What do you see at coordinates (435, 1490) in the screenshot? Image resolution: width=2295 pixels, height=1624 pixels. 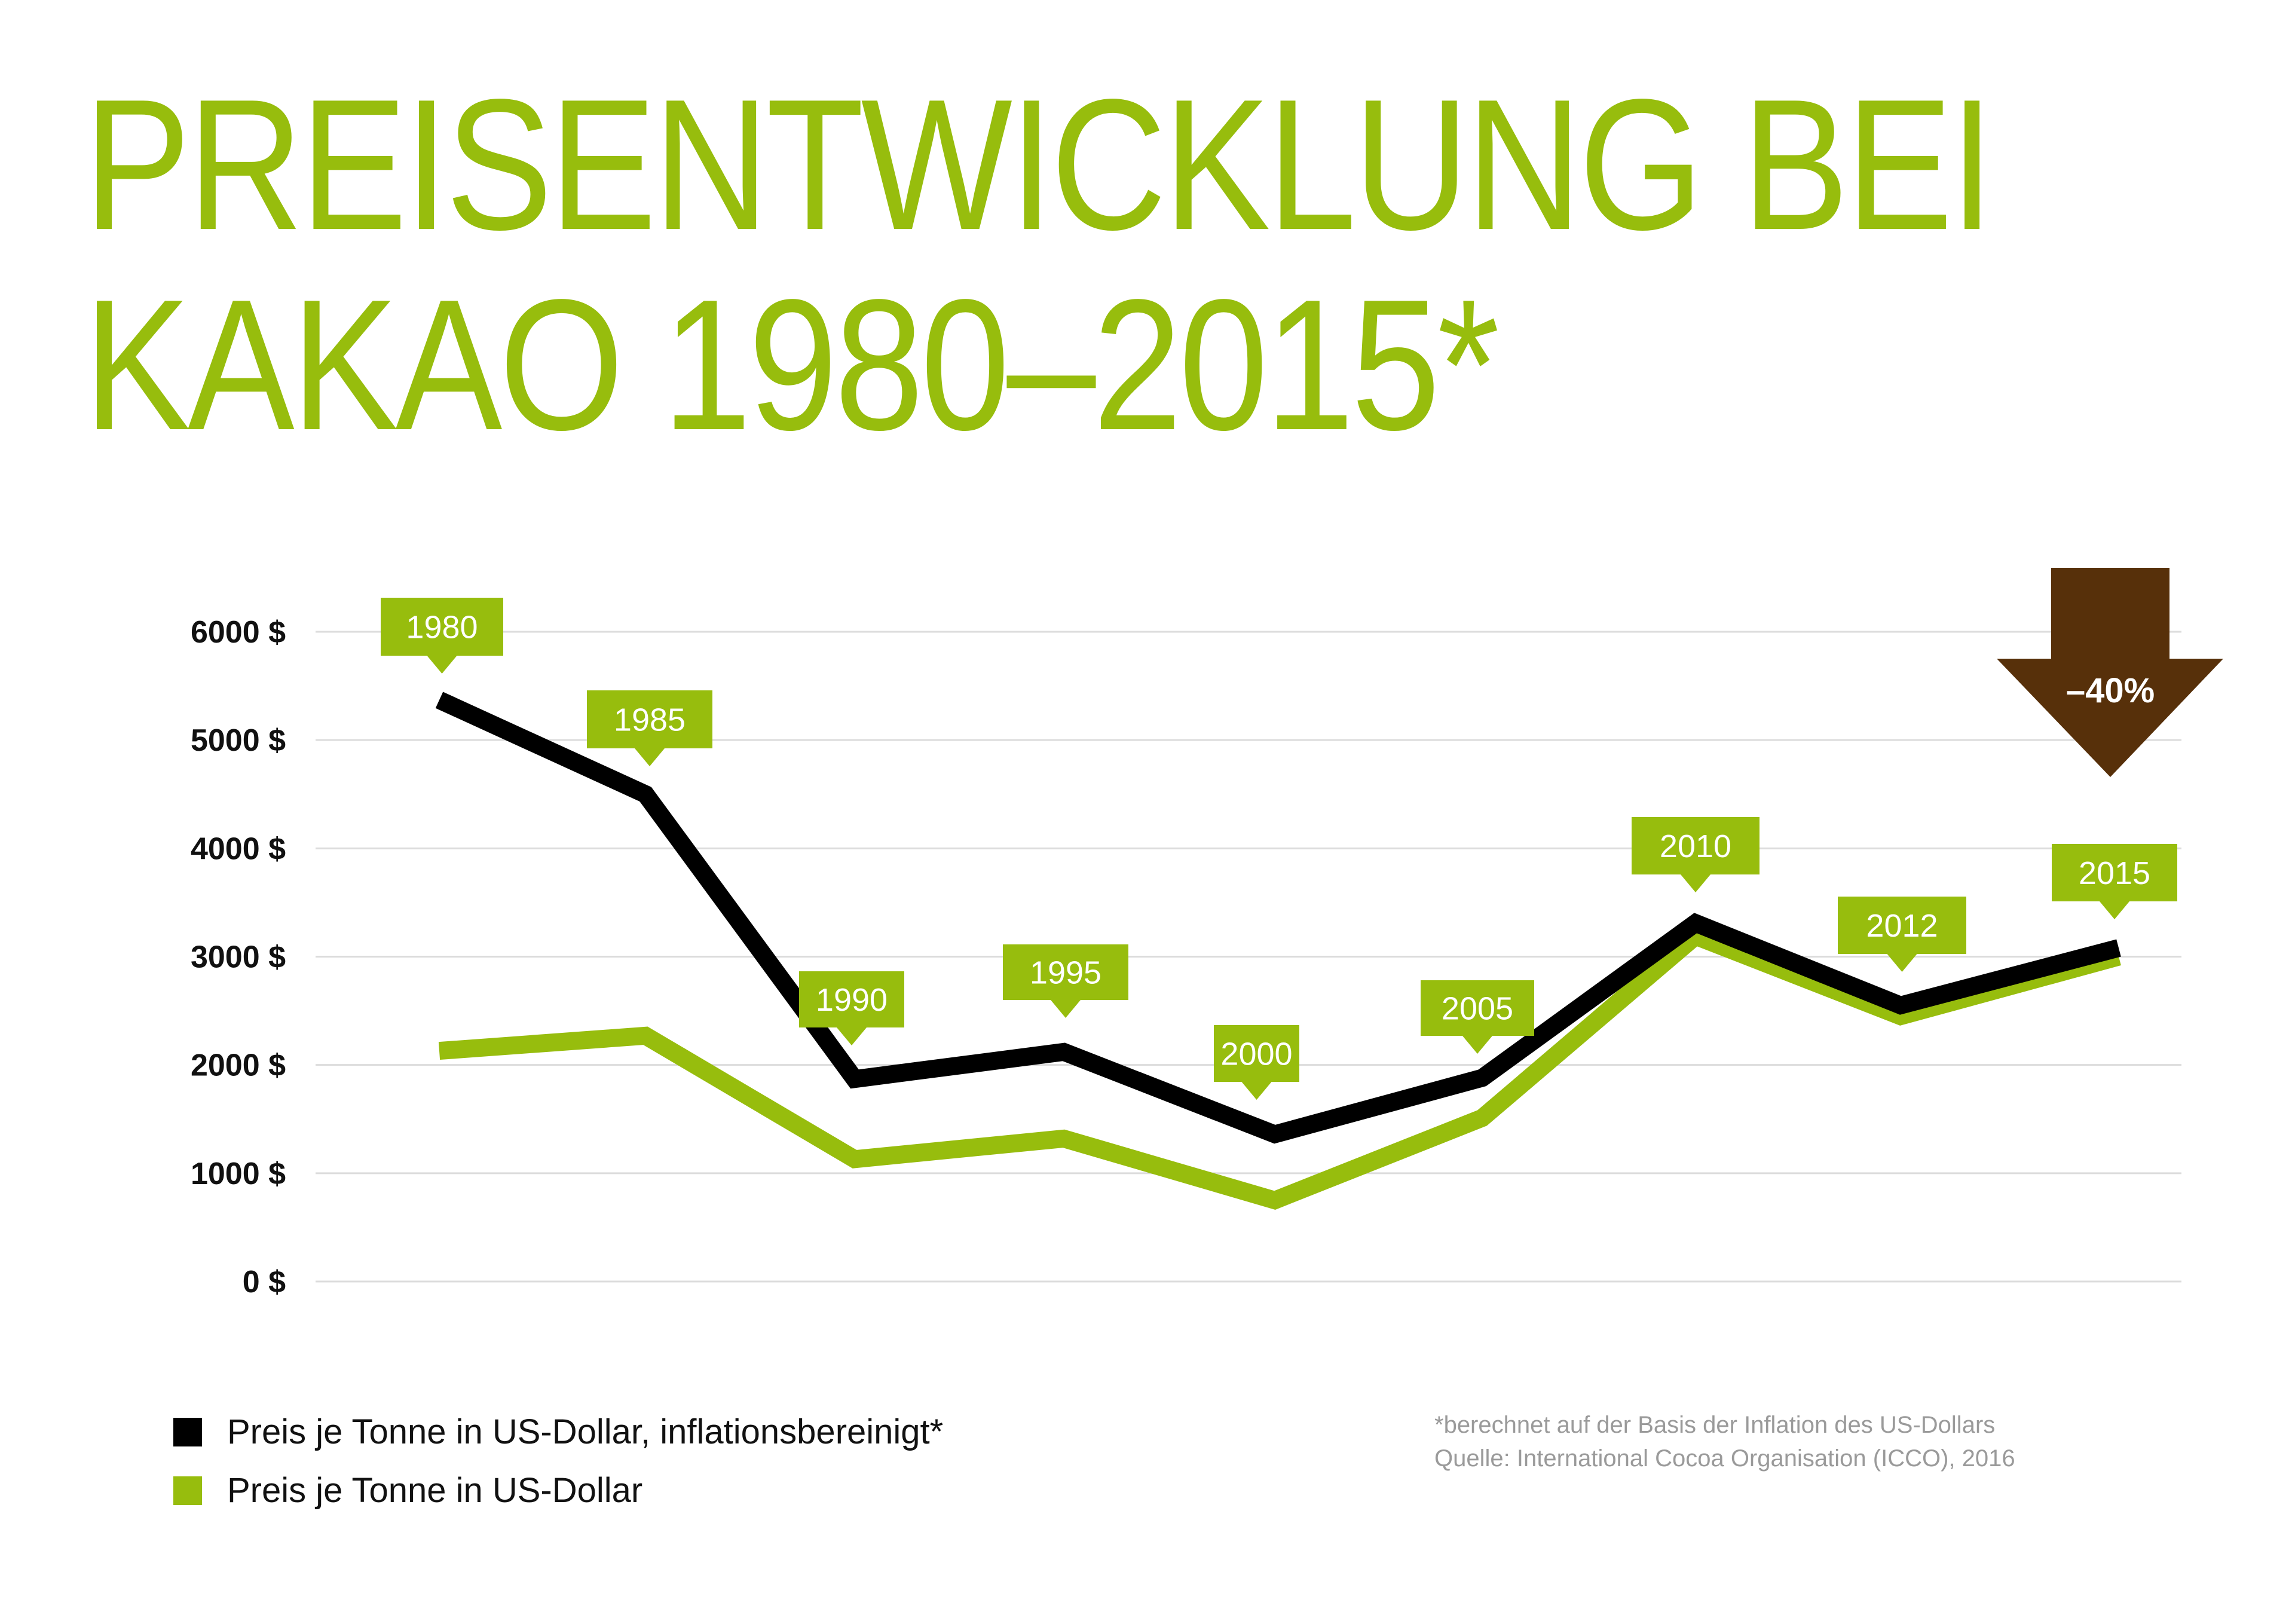 I see `legend-label: Preis je Tonne in US-Dollar` at bounding box center [435, 1490].